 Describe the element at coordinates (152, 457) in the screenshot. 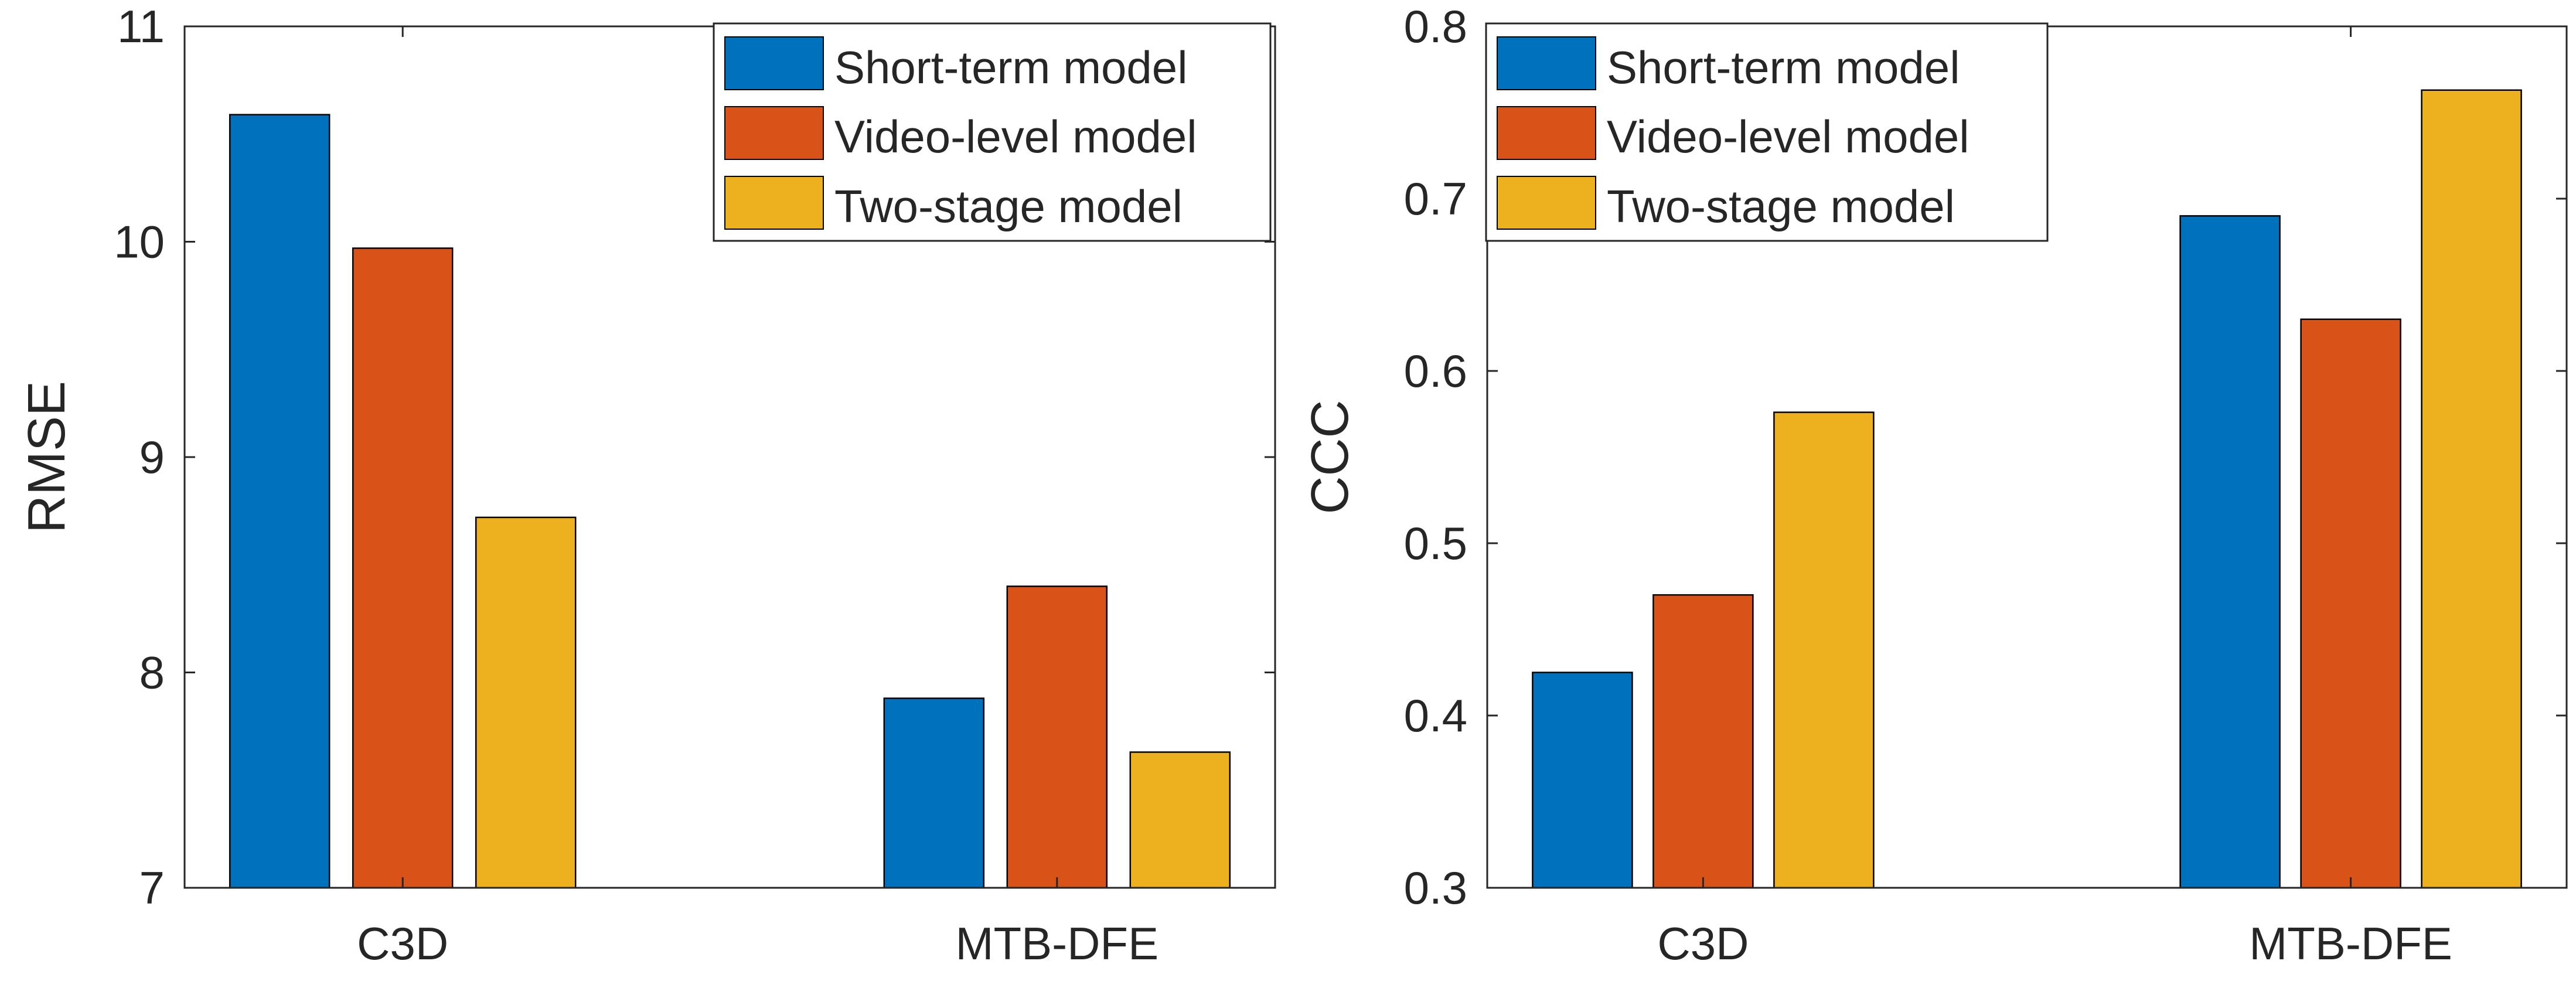

I see `rmse-y-tick-label: 9` at that location.